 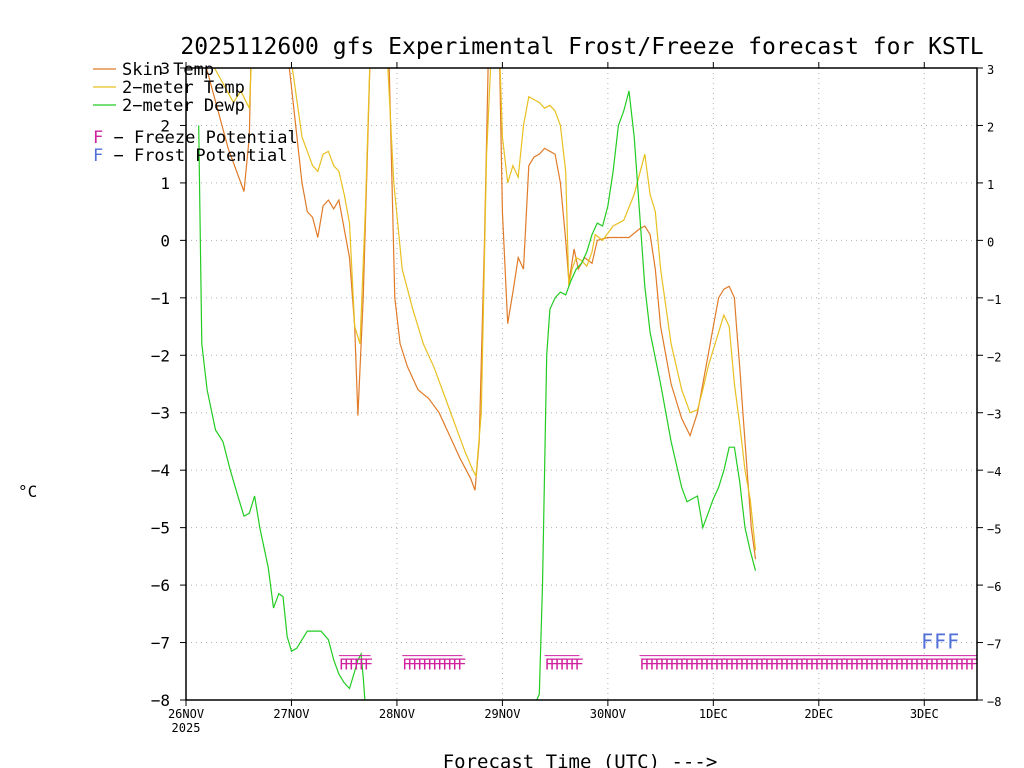 What do you see at coordinates (994, 357) in the screenshot?
I see `y-tick-label-right: −2` at bounding box center [994, 357].